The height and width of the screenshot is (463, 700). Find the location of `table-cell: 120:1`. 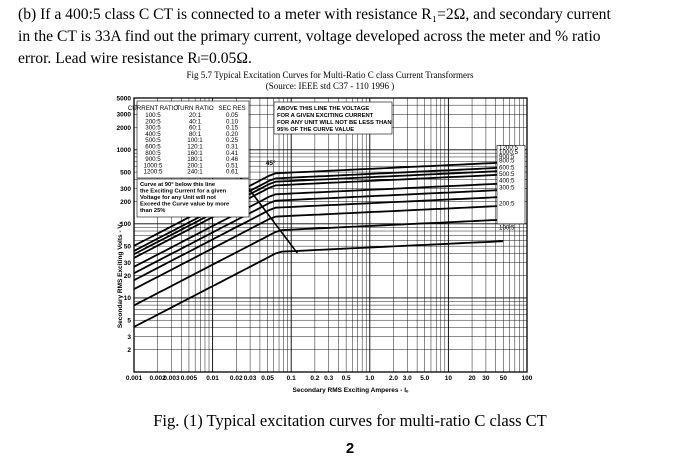

table-cell: 120:1 is located at coordinates (195, 147).